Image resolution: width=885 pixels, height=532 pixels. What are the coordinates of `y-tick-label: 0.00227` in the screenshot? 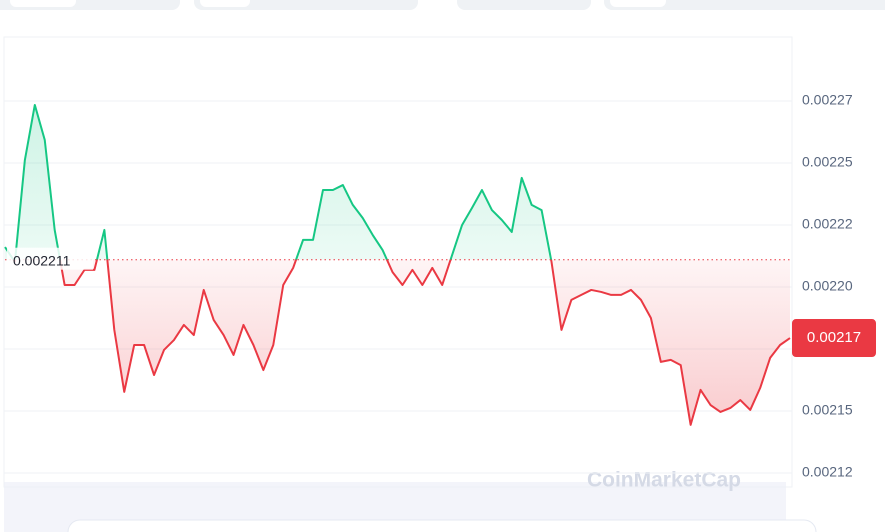 It's located at (827, 100).